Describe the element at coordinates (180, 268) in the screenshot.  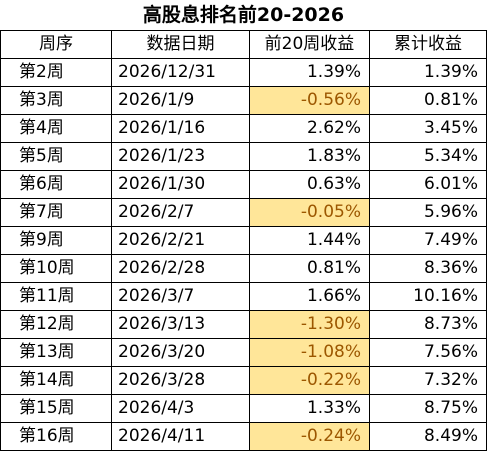
I see `date-cell: 2026/2/28` at that location.